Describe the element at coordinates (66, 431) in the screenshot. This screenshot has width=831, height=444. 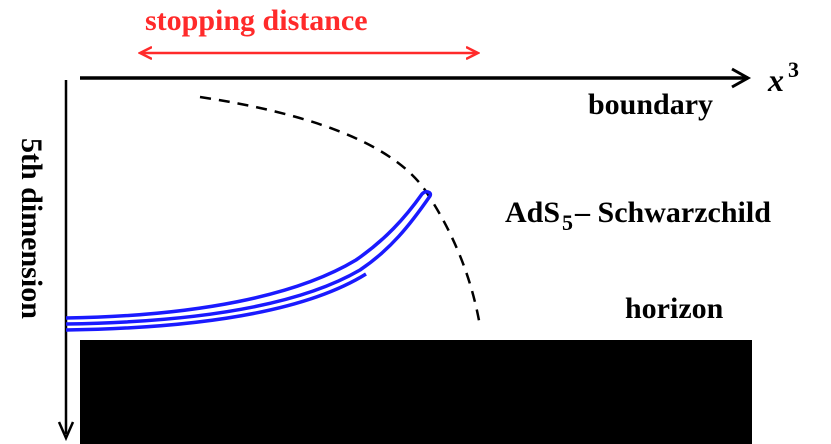
I see `fifth-dimension-arrowhead` at that location.